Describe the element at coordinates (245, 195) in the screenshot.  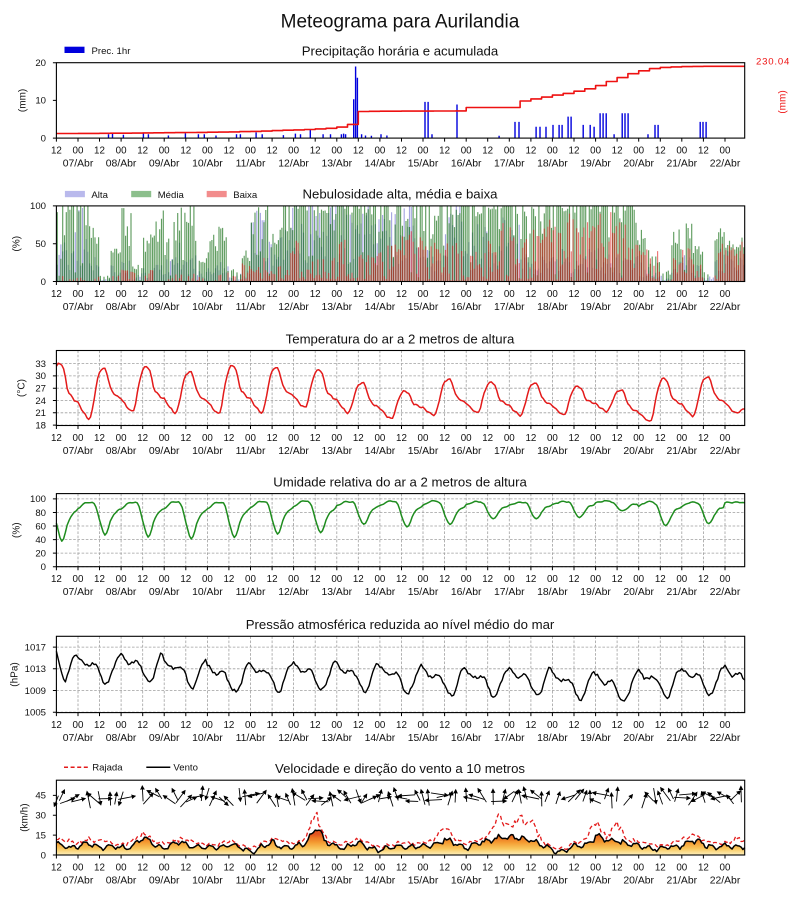
I see `svg-text: Baixa` at that location.